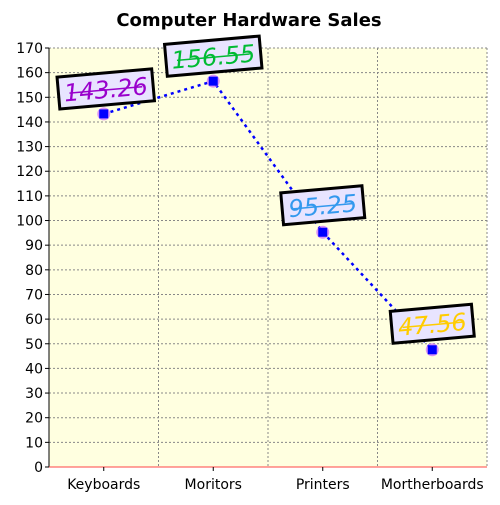  I want to click on data-label: 156.55, so click(213, 56).